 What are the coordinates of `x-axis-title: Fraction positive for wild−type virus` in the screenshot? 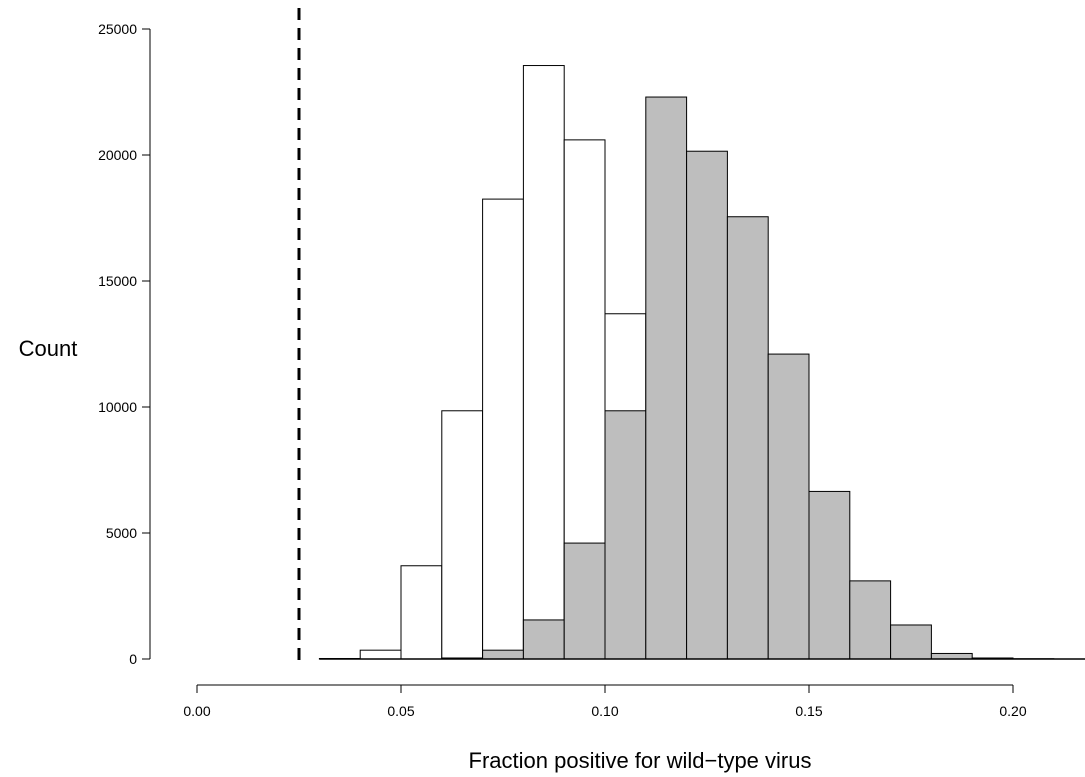 It's located at (640, 760).